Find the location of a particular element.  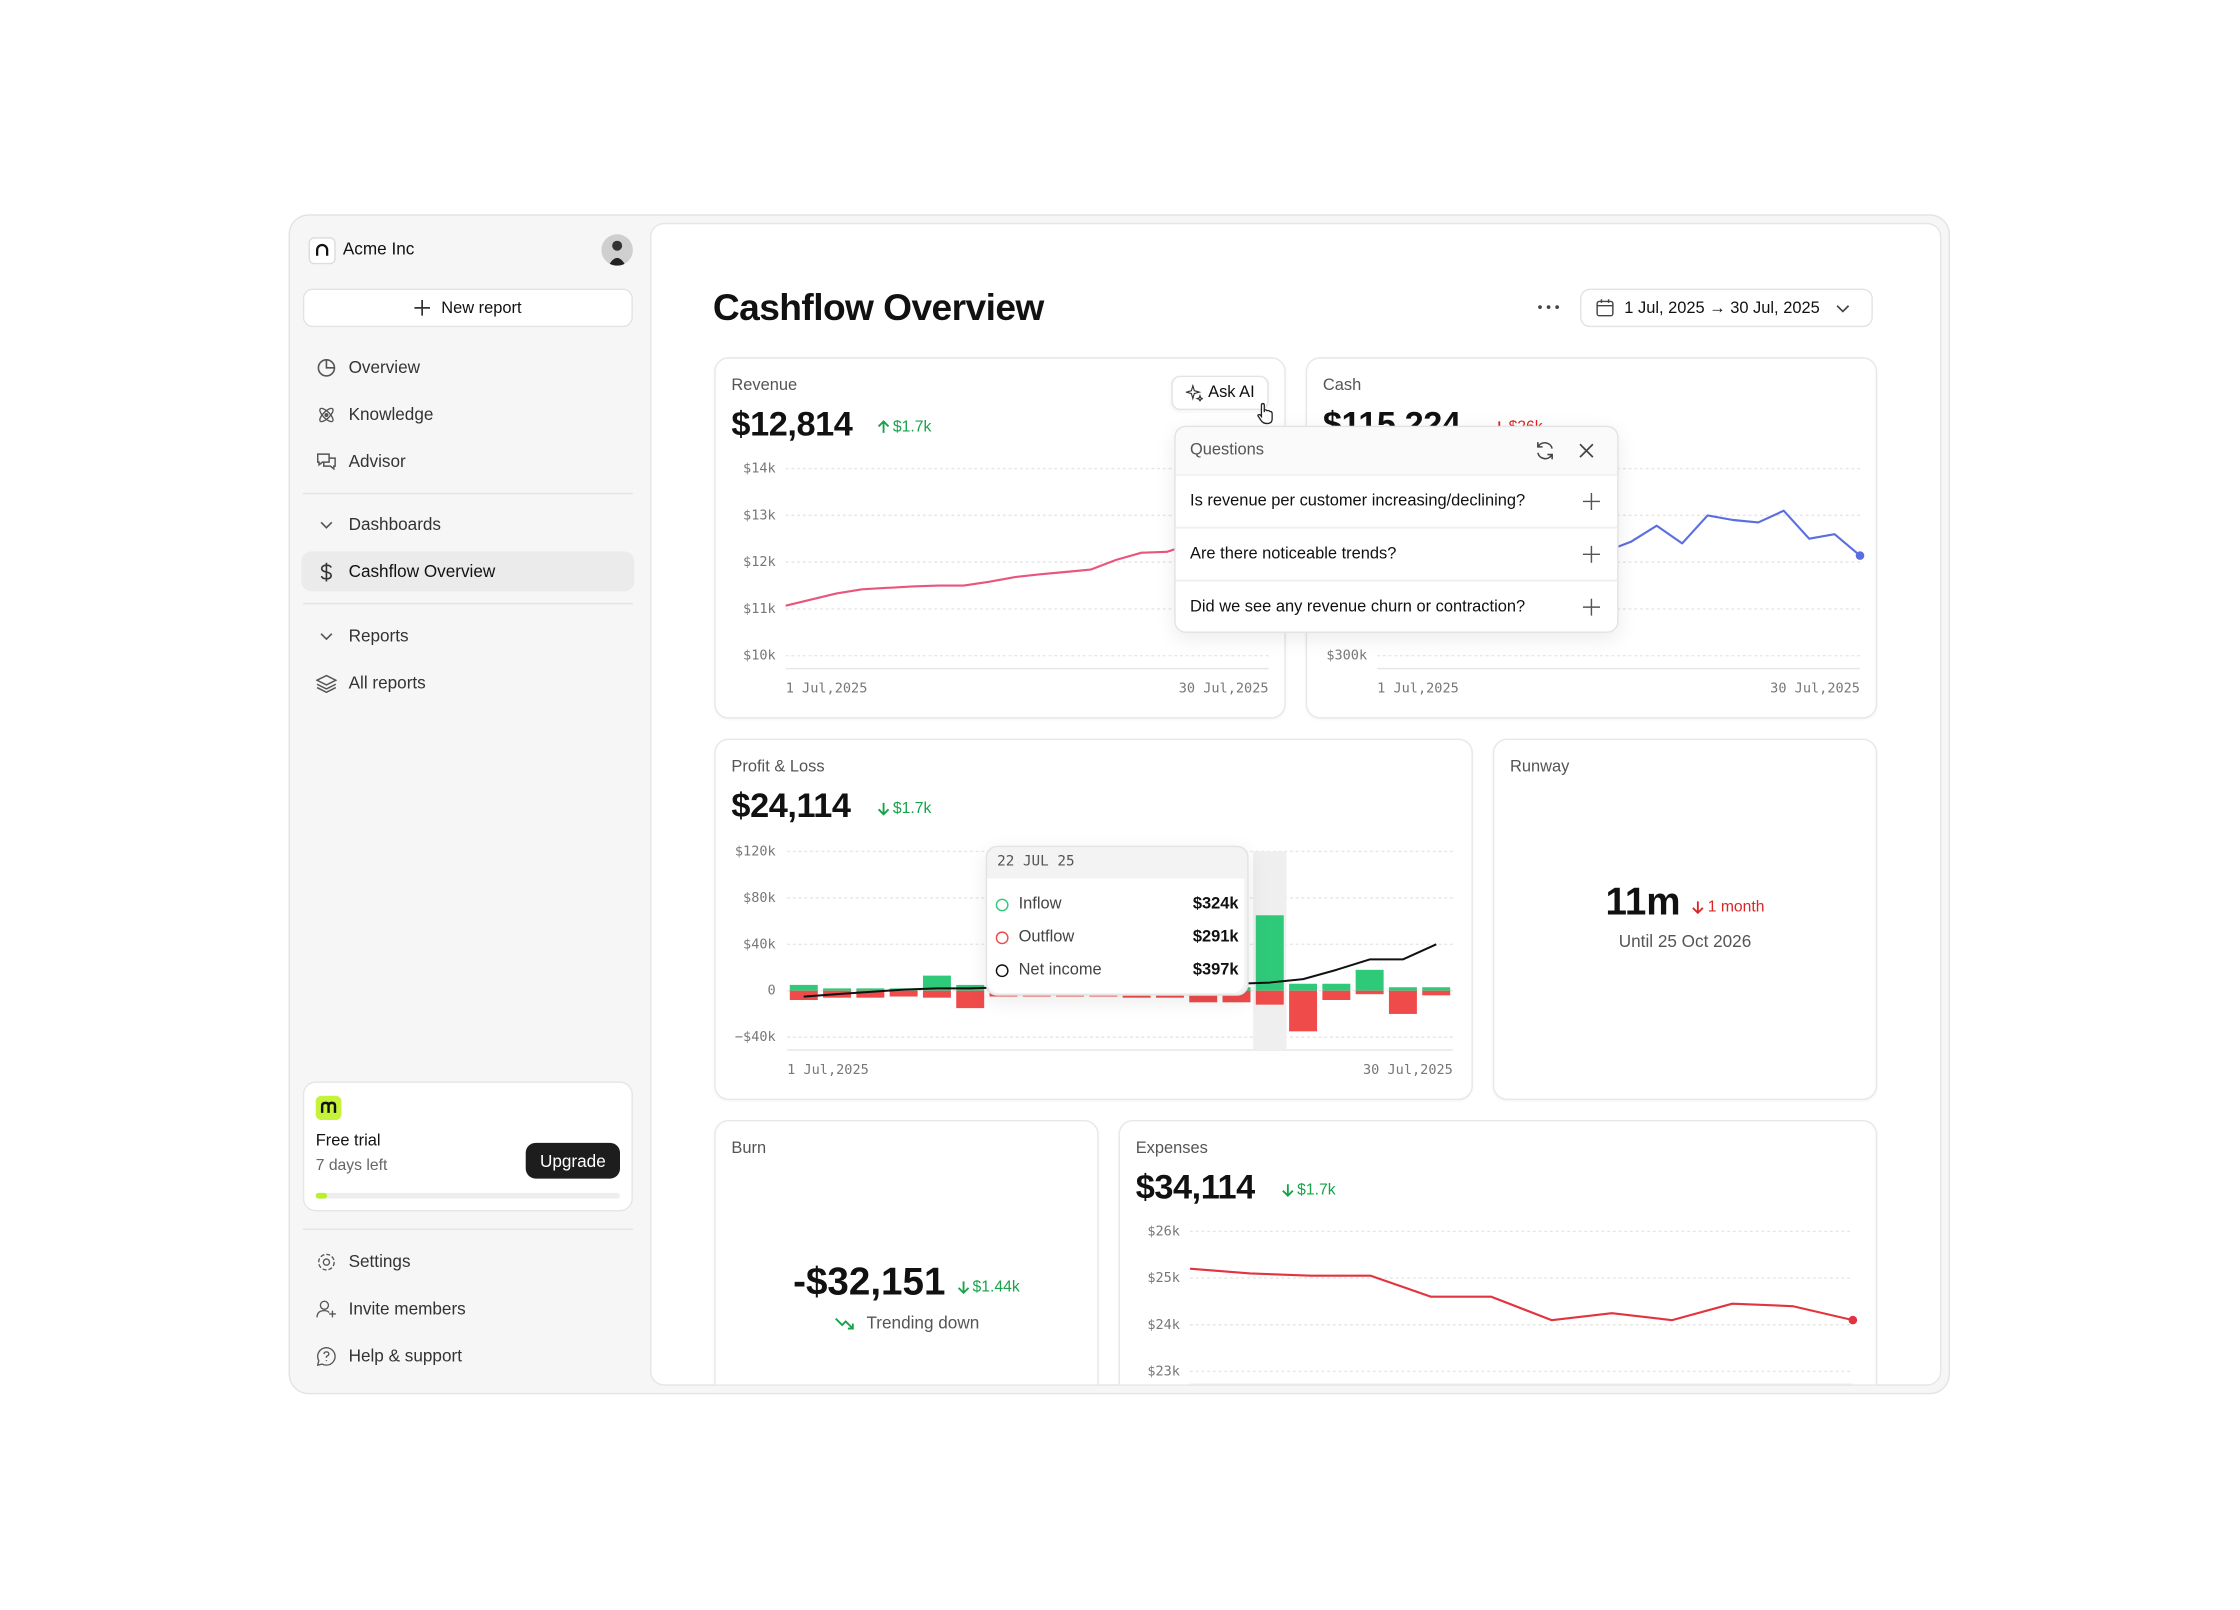

tooltip-value: $397k is located at coordinates (1215, 970).